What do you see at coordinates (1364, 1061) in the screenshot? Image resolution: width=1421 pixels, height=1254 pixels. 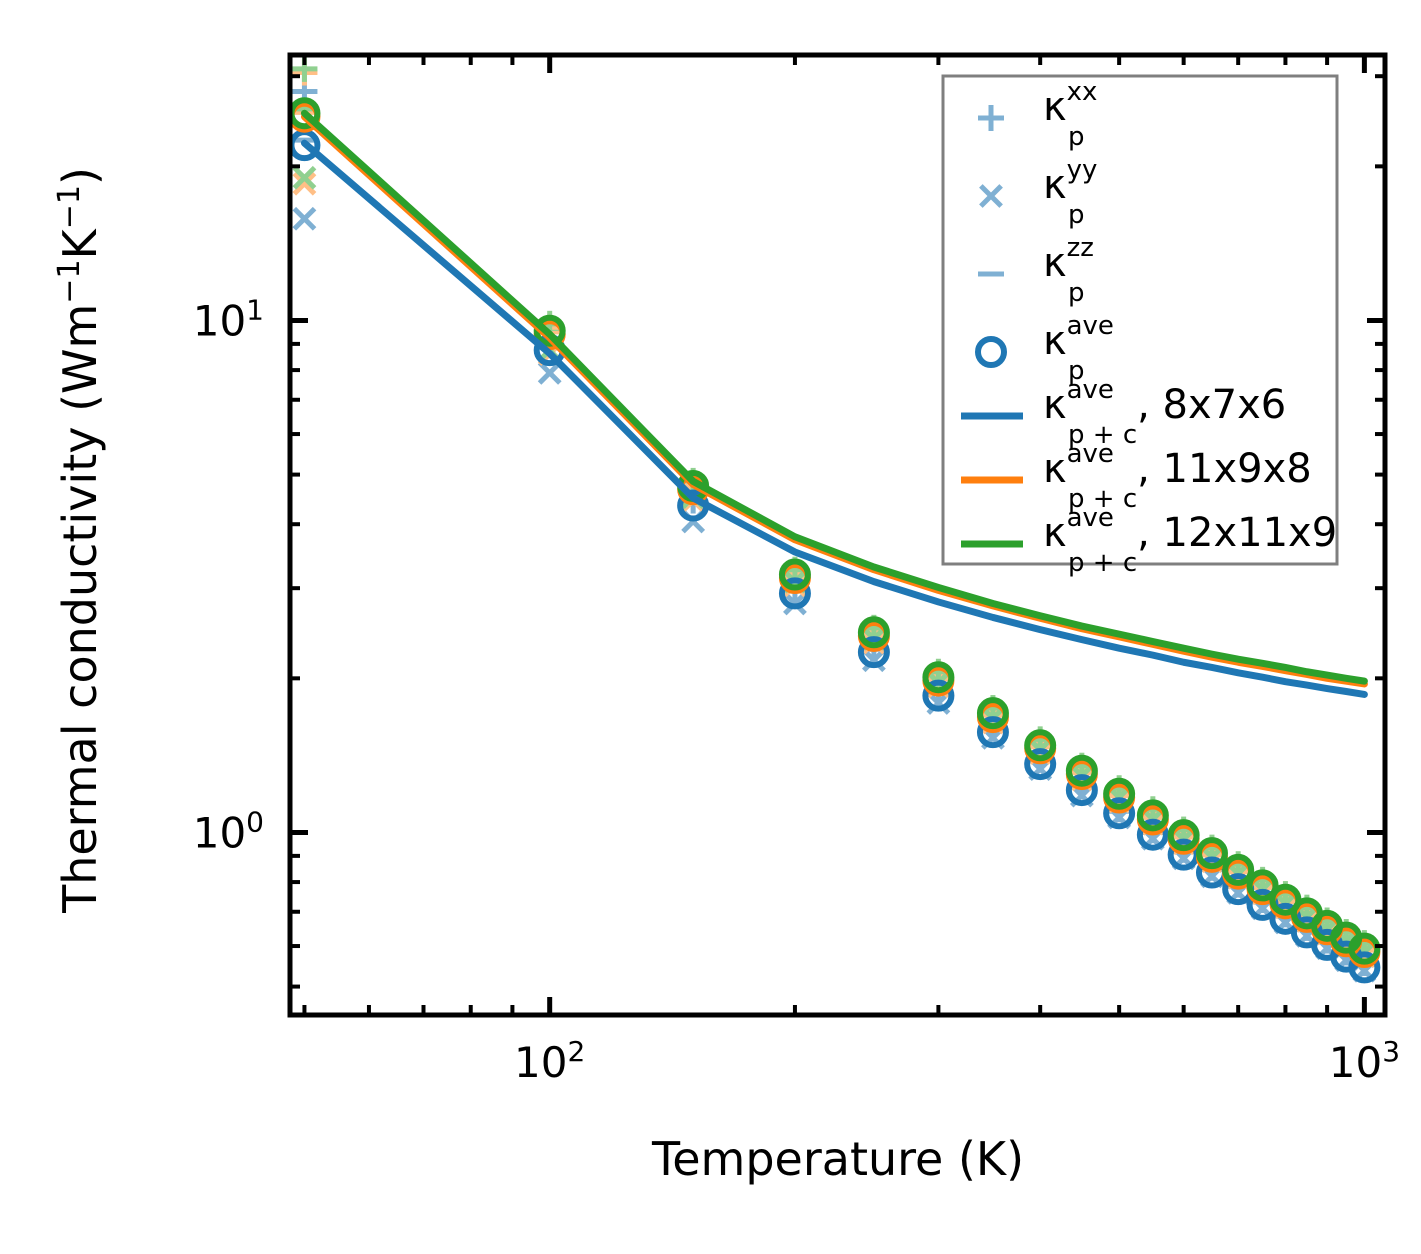 I see `x-tick-label: 103` at bounding box center [1364, 1061].